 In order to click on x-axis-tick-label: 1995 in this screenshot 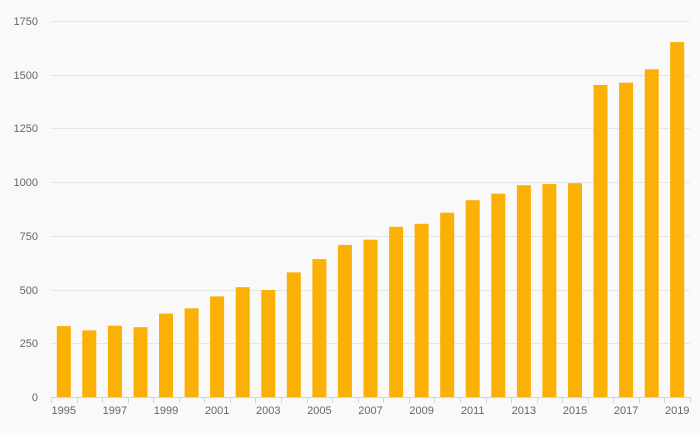, I will do `click(64, 411)`.